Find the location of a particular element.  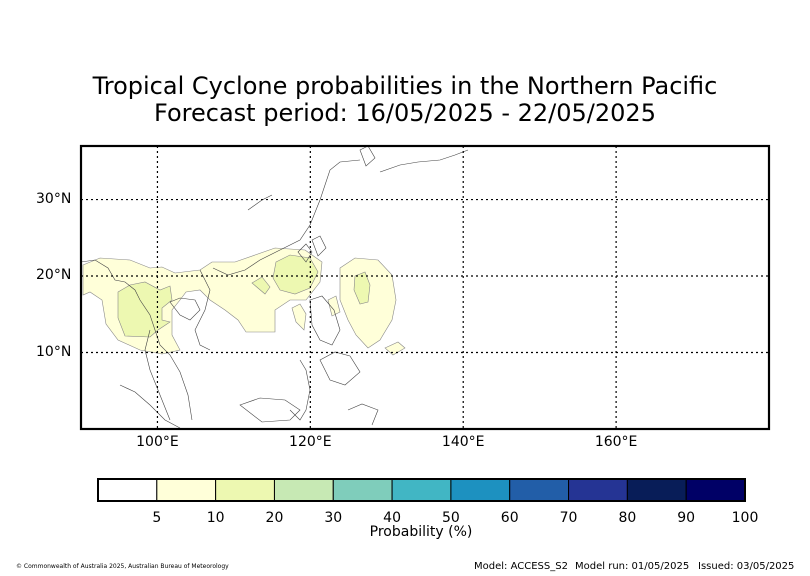

prob-region-10-20-small is located at coordinates (261, 285).